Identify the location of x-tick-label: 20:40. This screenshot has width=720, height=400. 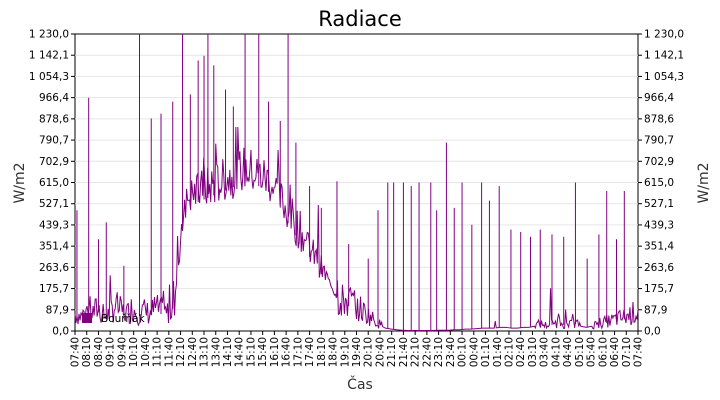
(380, 352).